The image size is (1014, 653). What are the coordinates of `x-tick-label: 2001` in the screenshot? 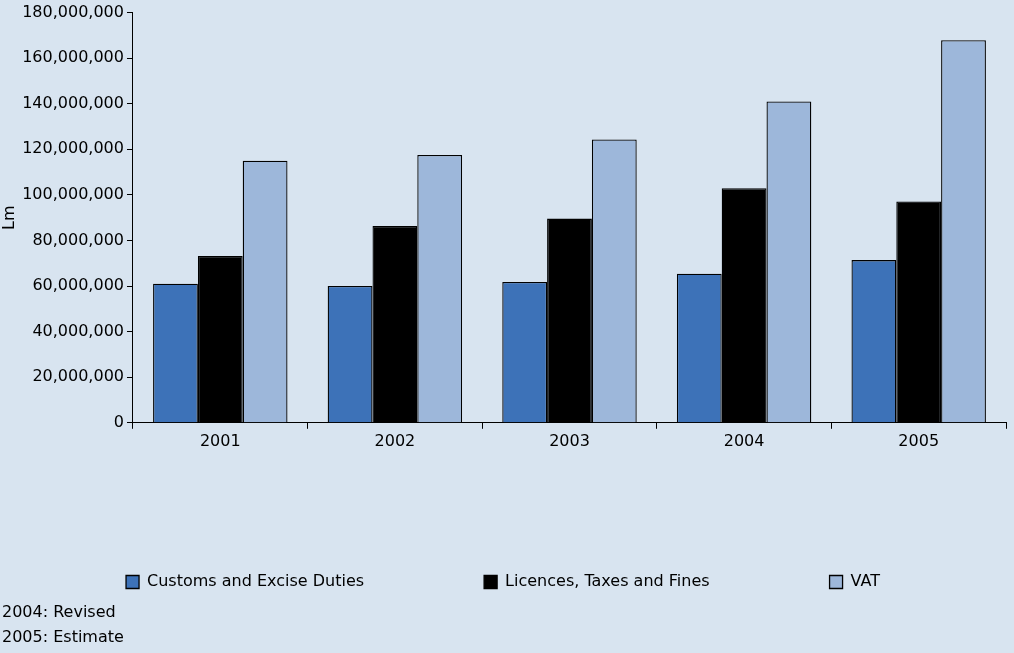 It's located at (220, 440).